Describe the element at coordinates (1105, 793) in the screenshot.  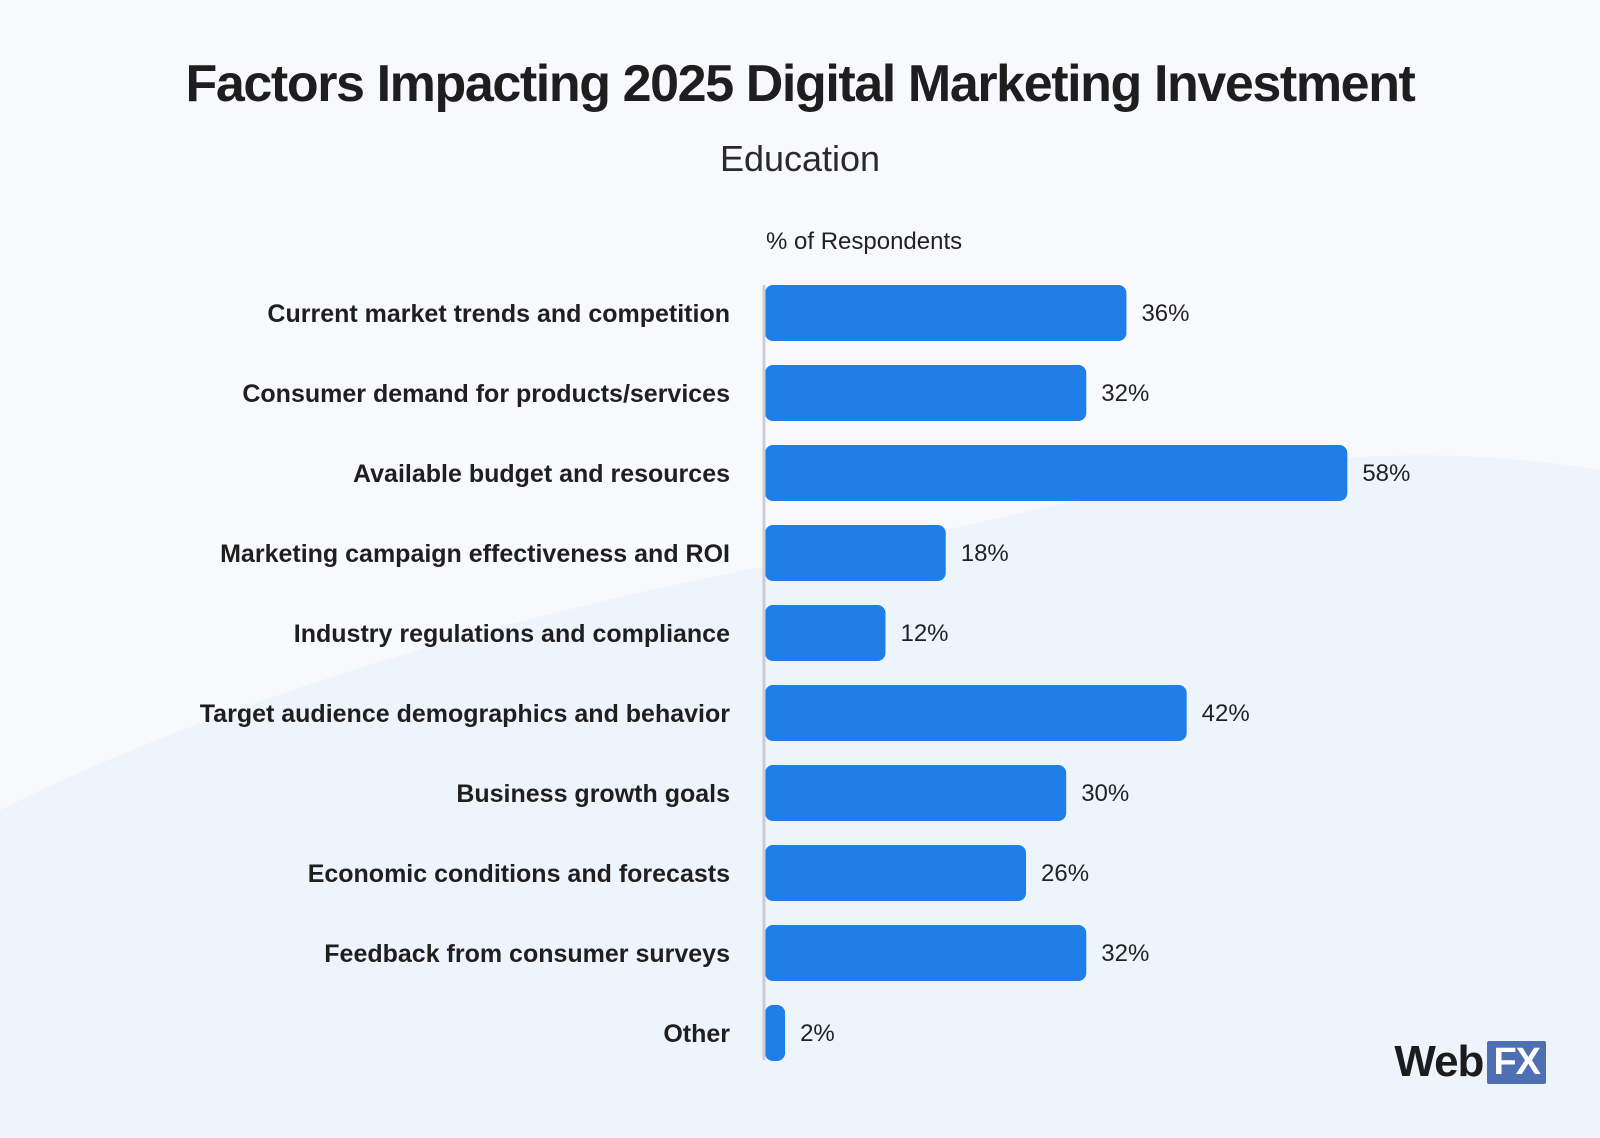
I see `value-label: 30%` at that location.